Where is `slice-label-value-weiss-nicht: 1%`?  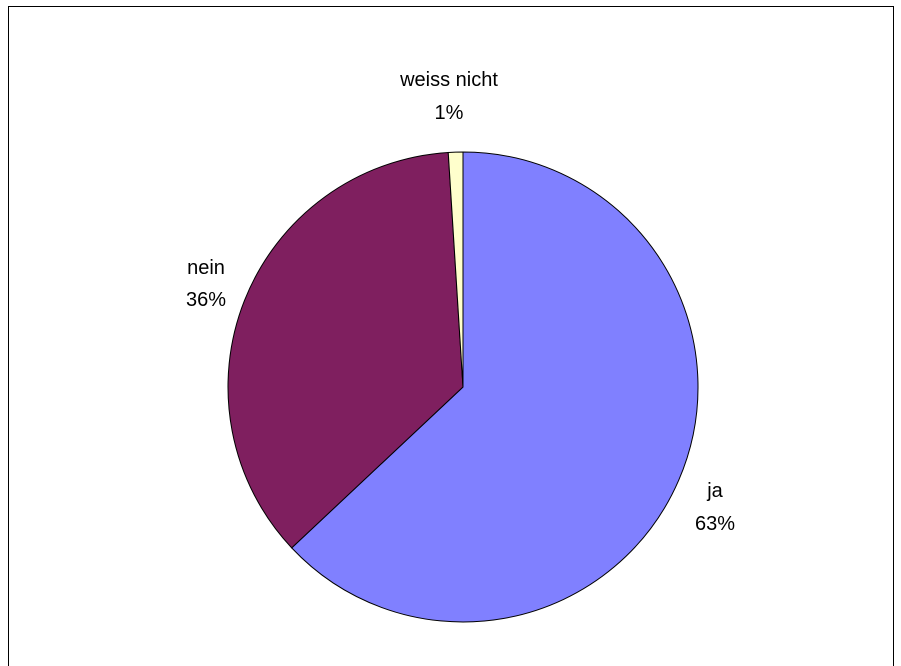
slice-label-value-weiss-nicht: 1% is located at coordinates (449, 113).